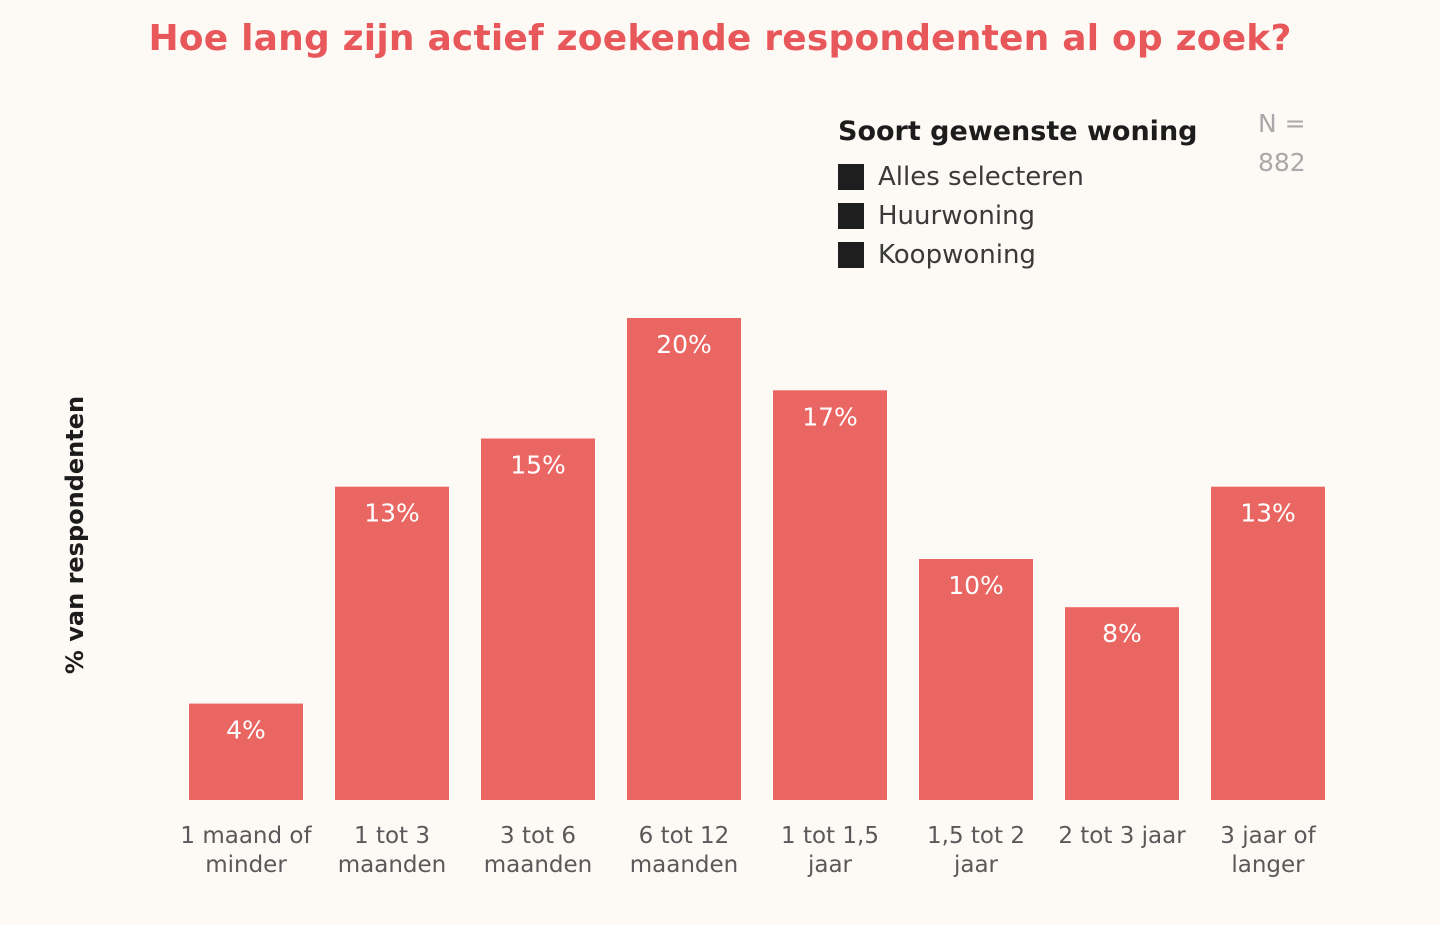 Image resolution: width=1440 pixels, height=925 pixels. I want to click on legend-item-koopwoning: Koopwoning, so click(1018, 254).